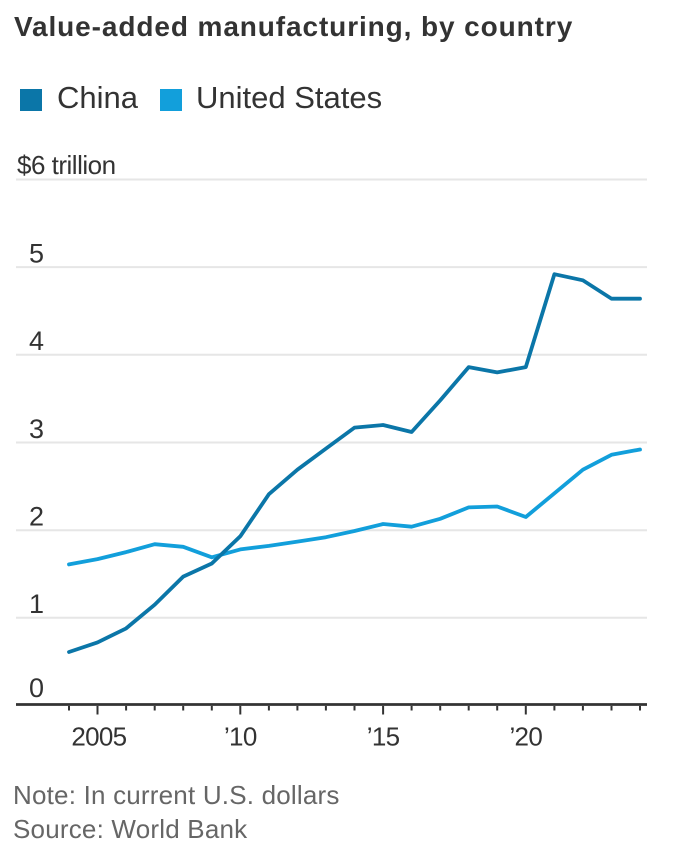  What do you see at coordinates (36, 253) in the screenshot?
I see `svg-text: 5` at bounding box center [36, 253].